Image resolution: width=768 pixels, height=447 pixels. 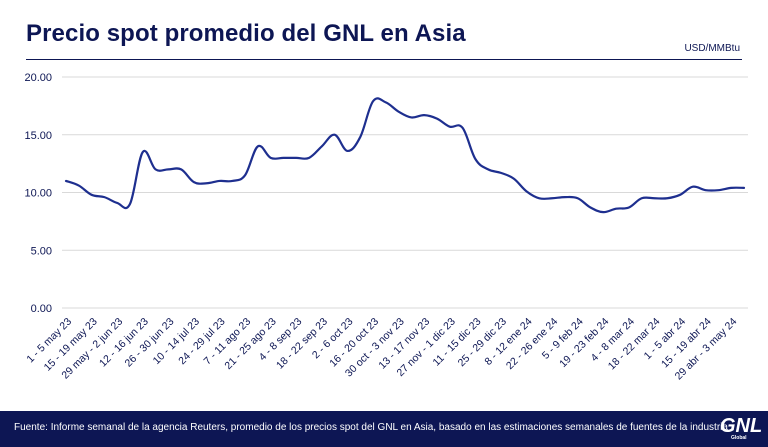 What do you see at coordinates (41, 309) in the screenshot?
I see `y-tick-label: 0.00` at bounding box center [41, 309].